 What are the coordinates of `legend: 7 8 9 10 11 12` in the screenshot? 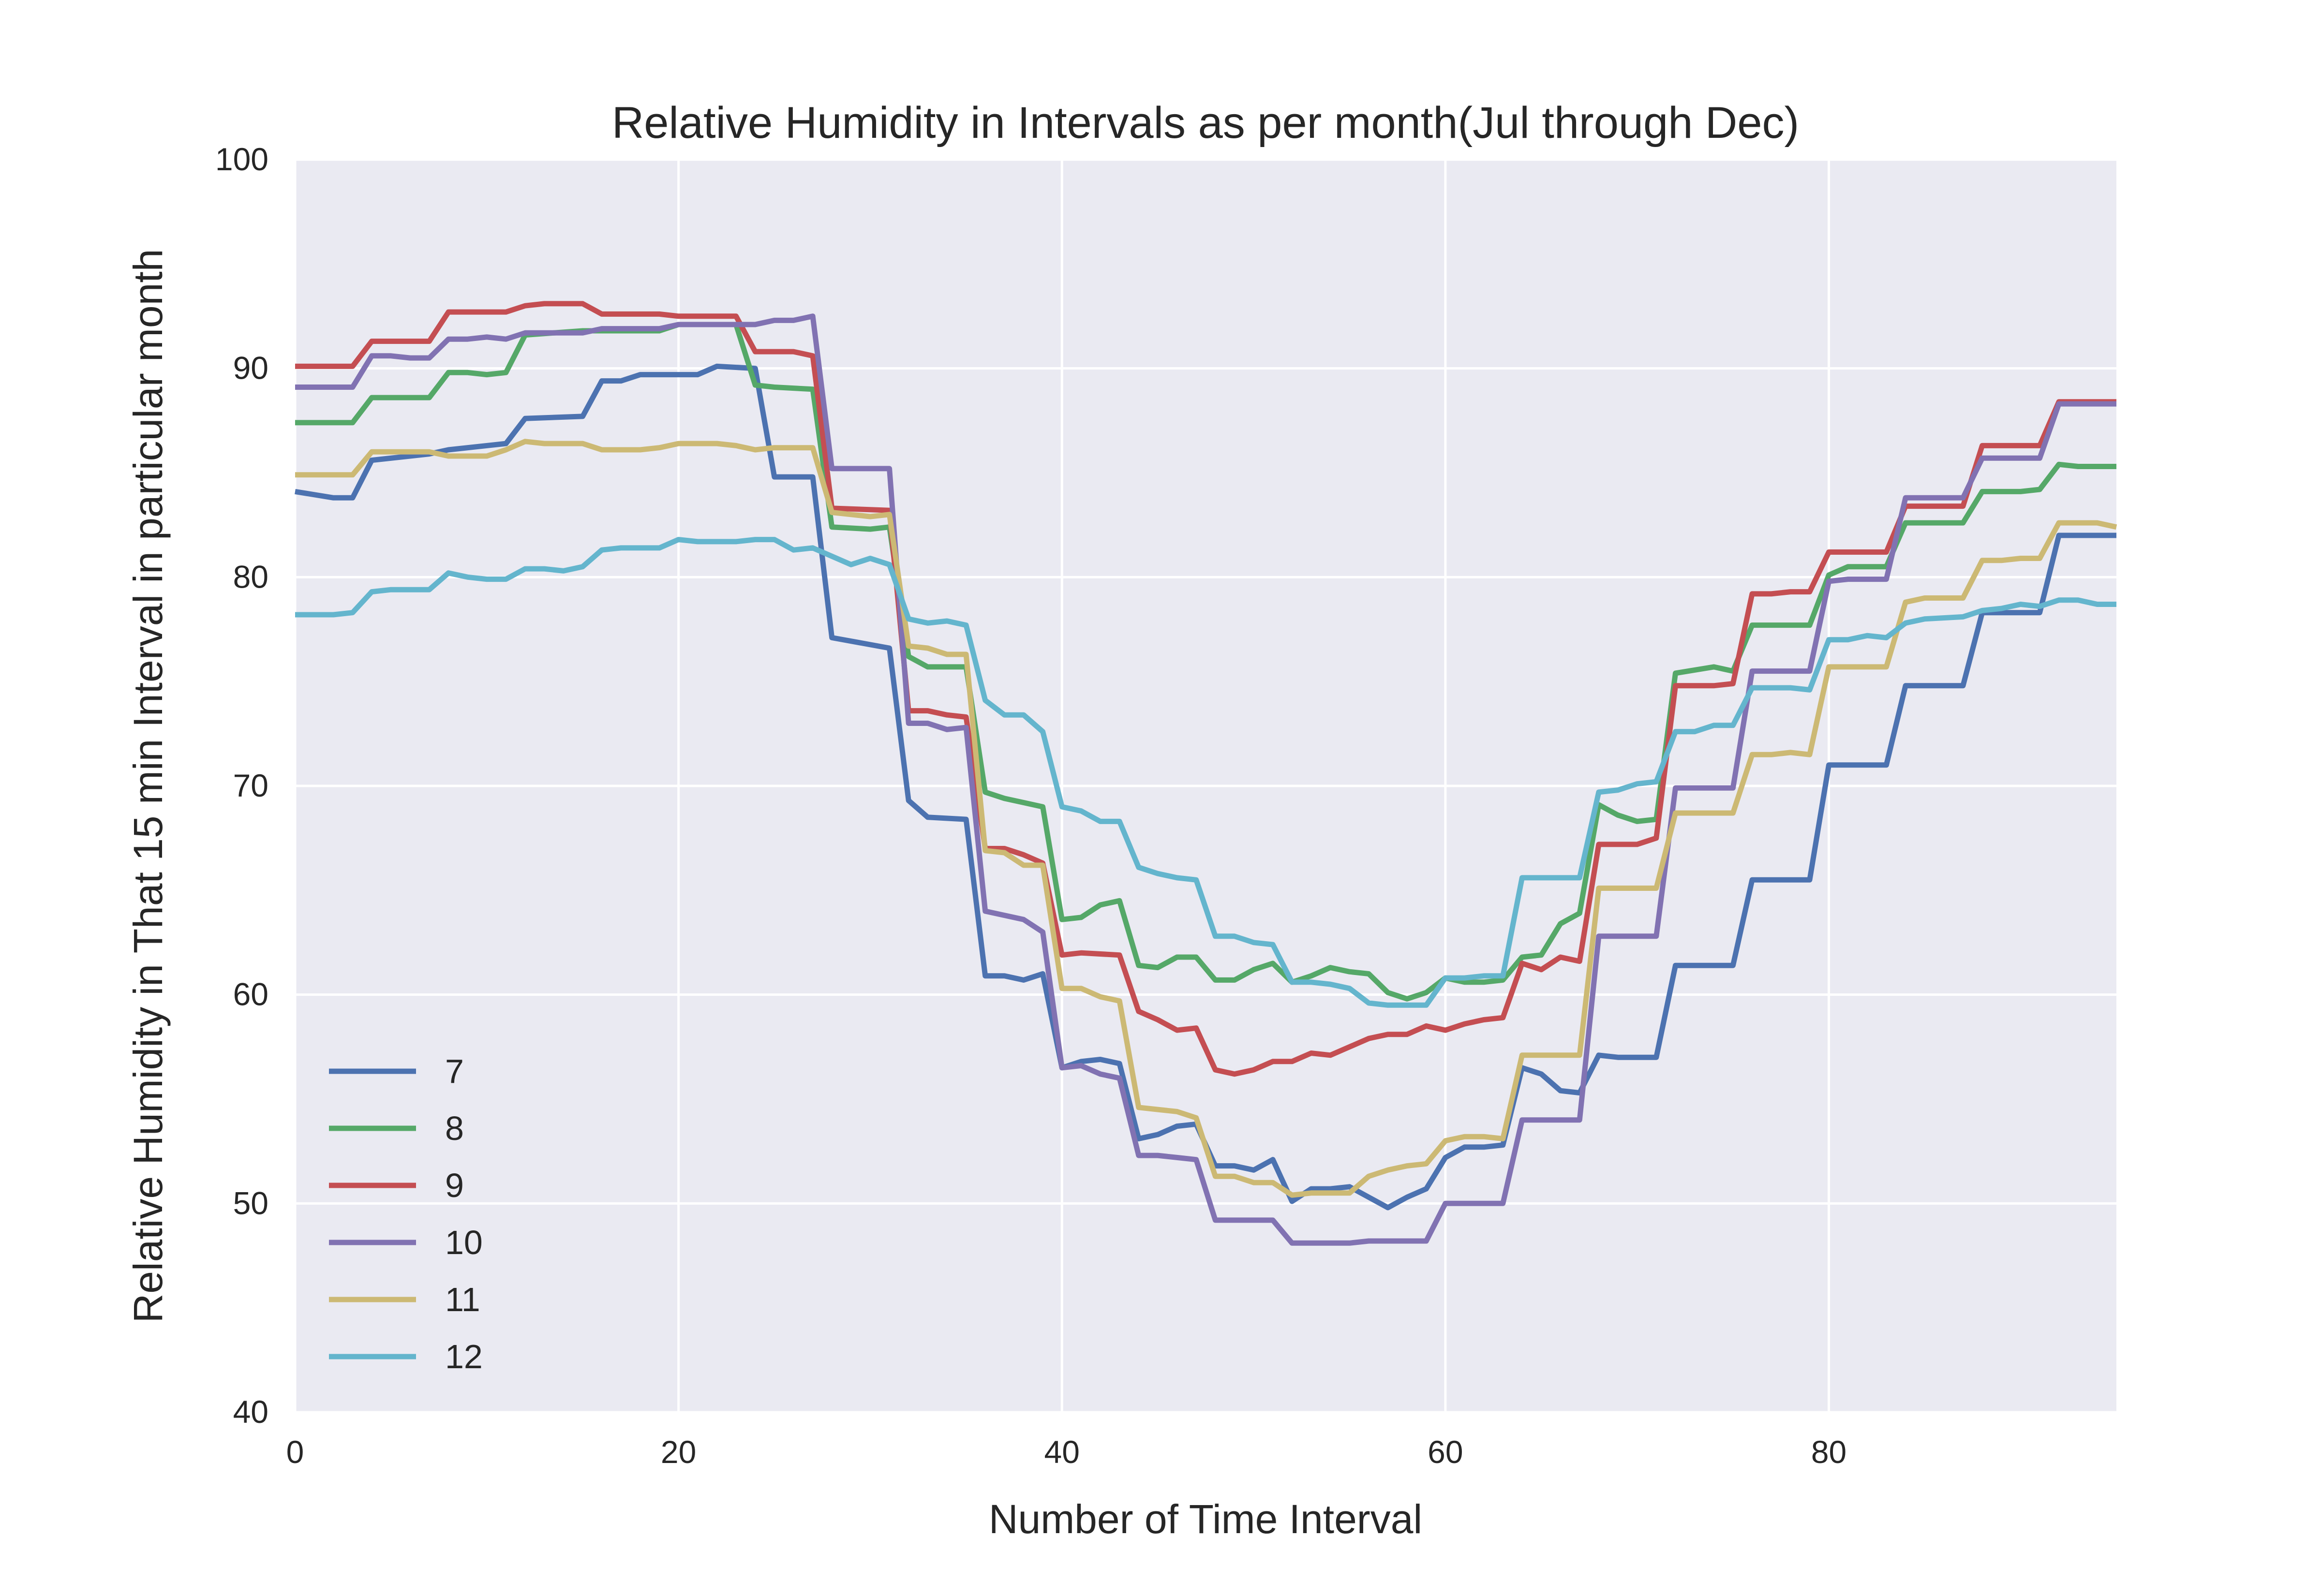 It's located at (406, 1213).